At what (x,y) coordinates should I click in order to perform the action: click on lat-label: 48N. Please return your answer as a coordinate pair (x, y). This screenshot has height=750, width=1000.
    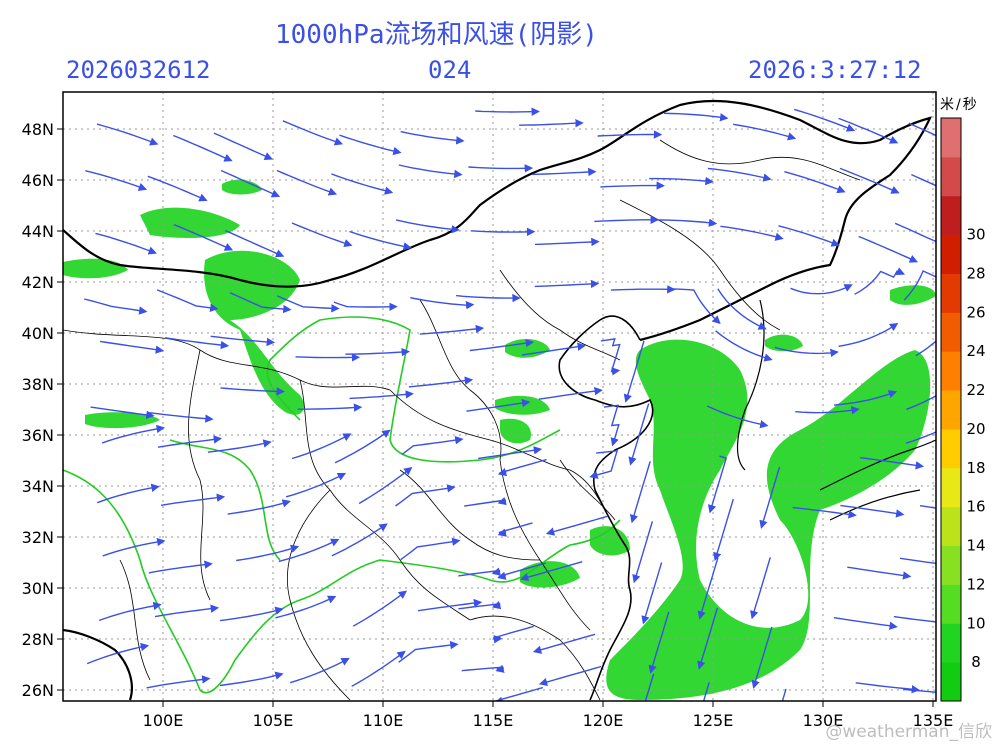
    Looking at the image, I should click on (38, 129).